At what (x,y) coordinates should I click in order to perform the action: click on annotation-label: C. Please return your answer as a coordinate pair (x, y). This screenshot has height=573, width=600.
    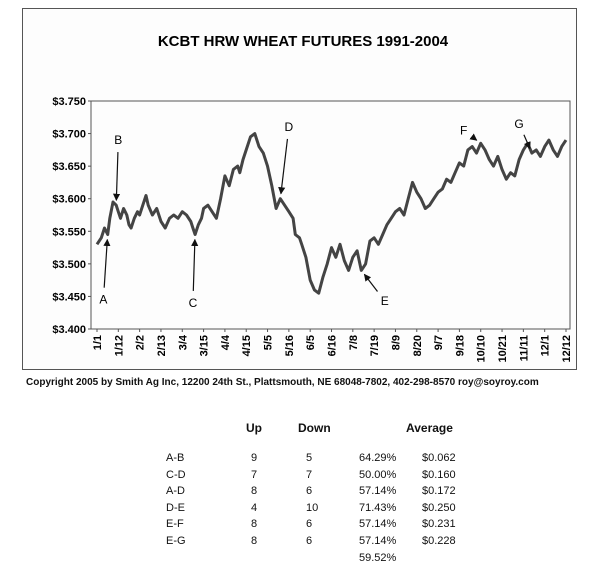
    Looking at the image, I should click on (193, 303).